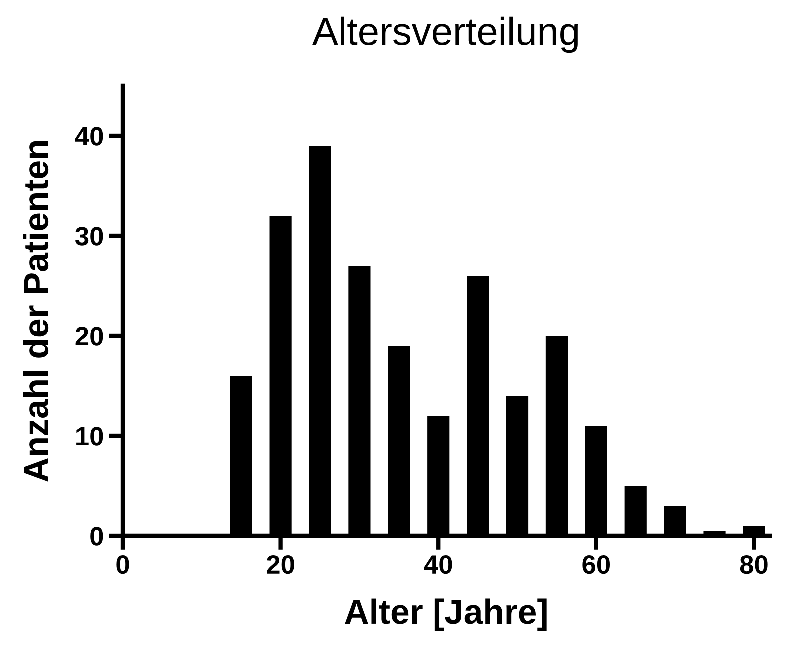 The image size is (787, 653). Describe the element at coordinates (754, 564) in the screenshot. I see `x-tick-label: 80` at that location.